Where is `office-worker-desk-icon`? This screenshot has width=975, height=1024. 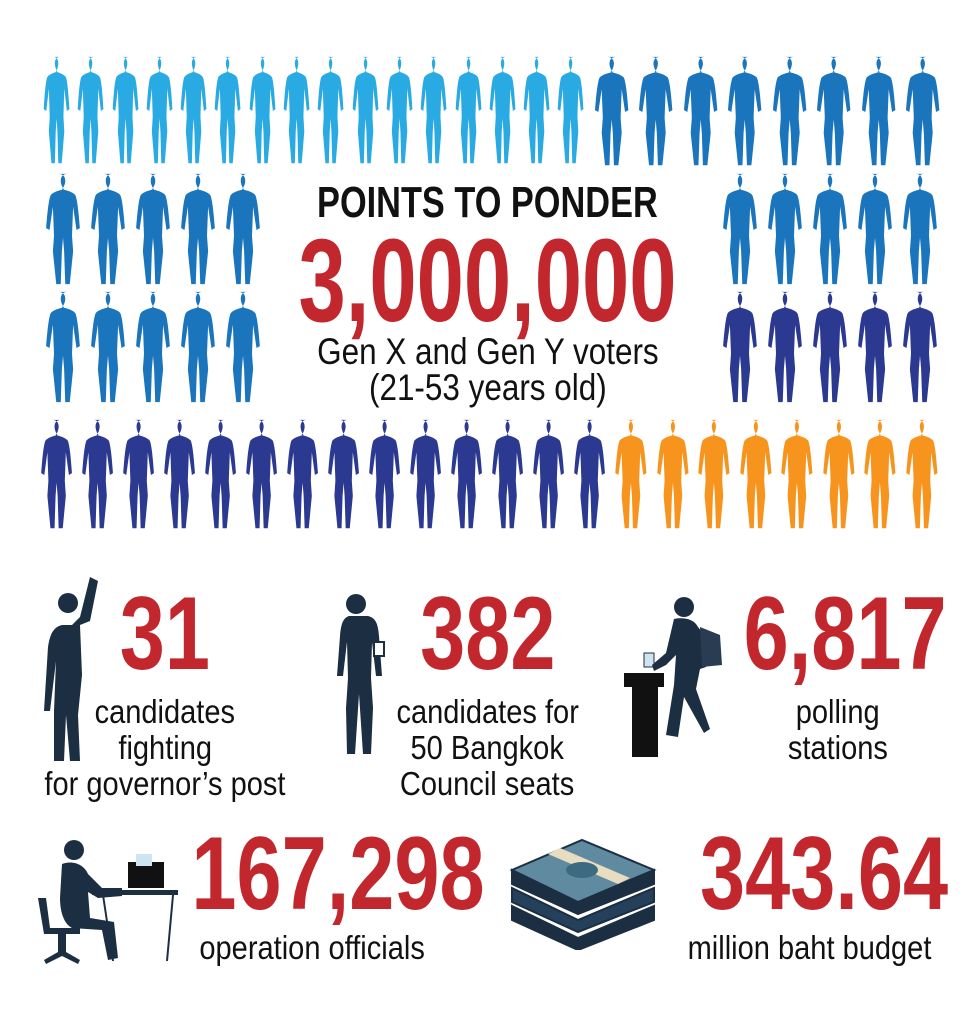 office-worker-desk-icon is located at coordinates (108, 902).